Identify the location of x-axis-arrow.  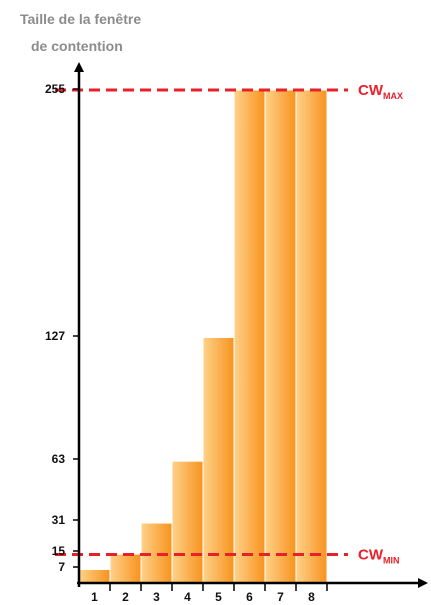
(423, 583).